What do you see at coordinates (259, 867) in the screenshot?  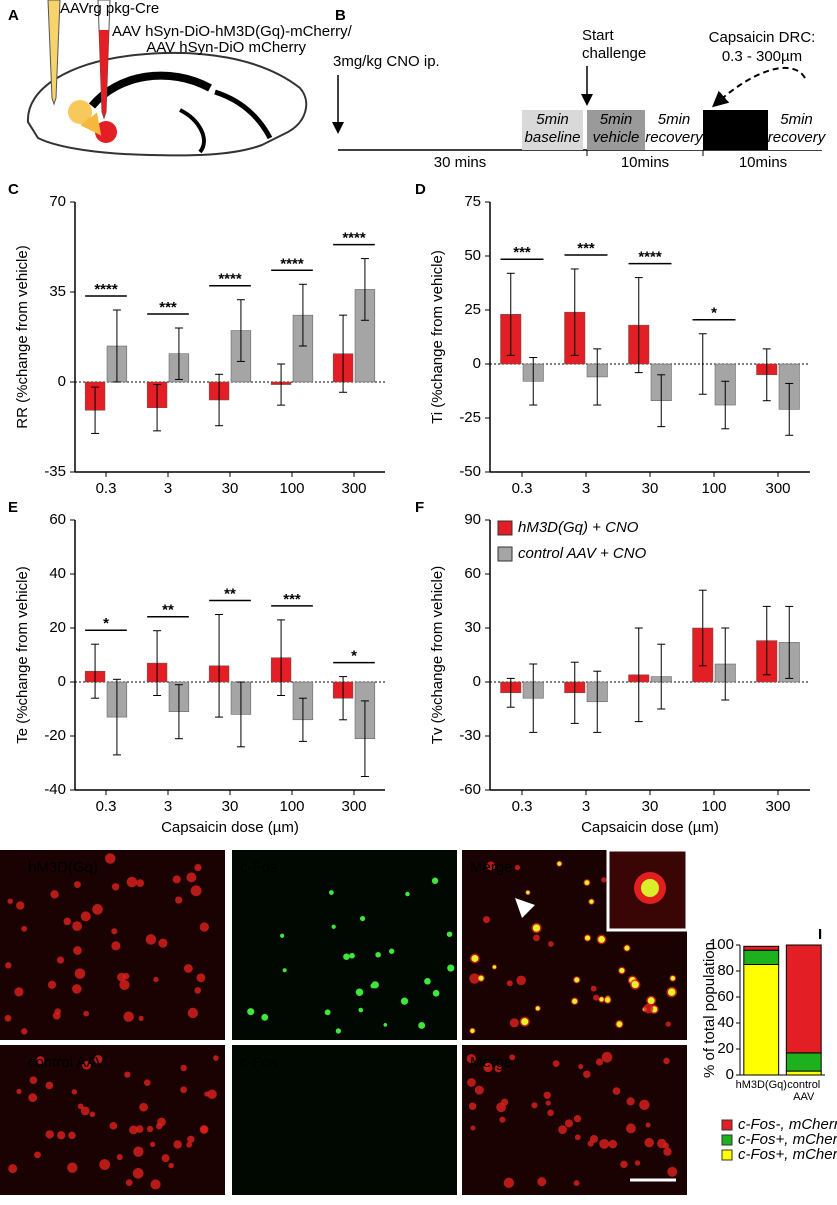 I see `image-label: c-Fos` at bounding box center [259, 867].